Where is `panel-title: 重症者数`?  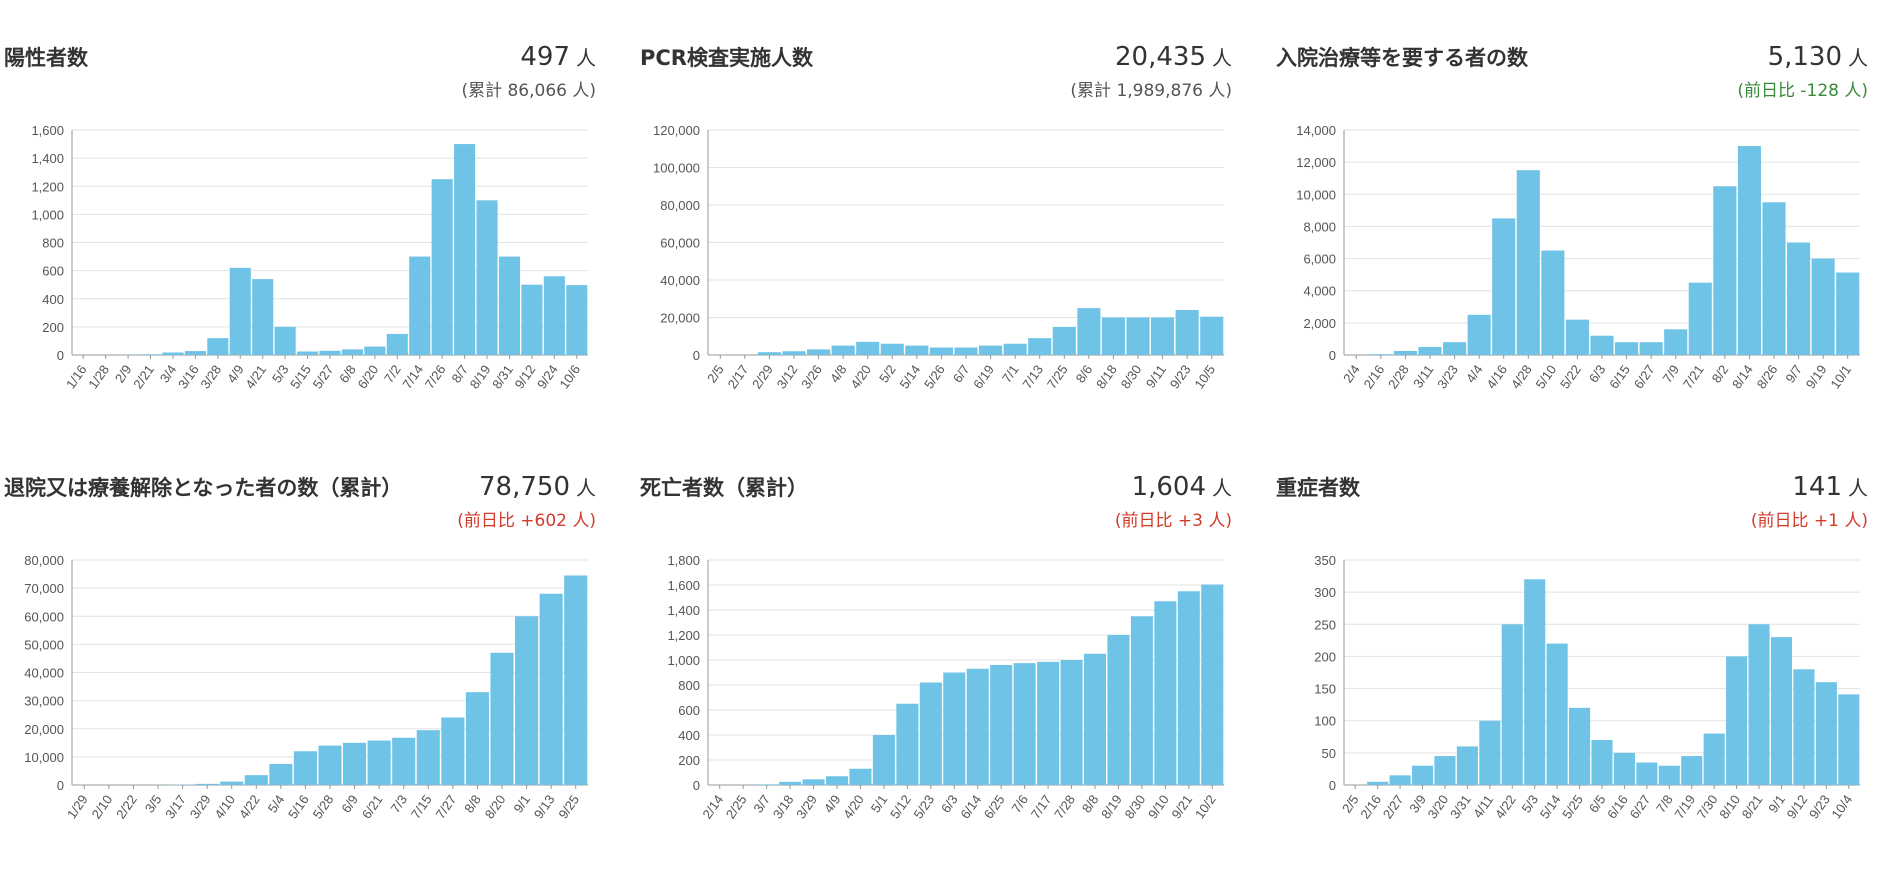 panel-title: 重症者数 is located at coordinates (1318, 487).